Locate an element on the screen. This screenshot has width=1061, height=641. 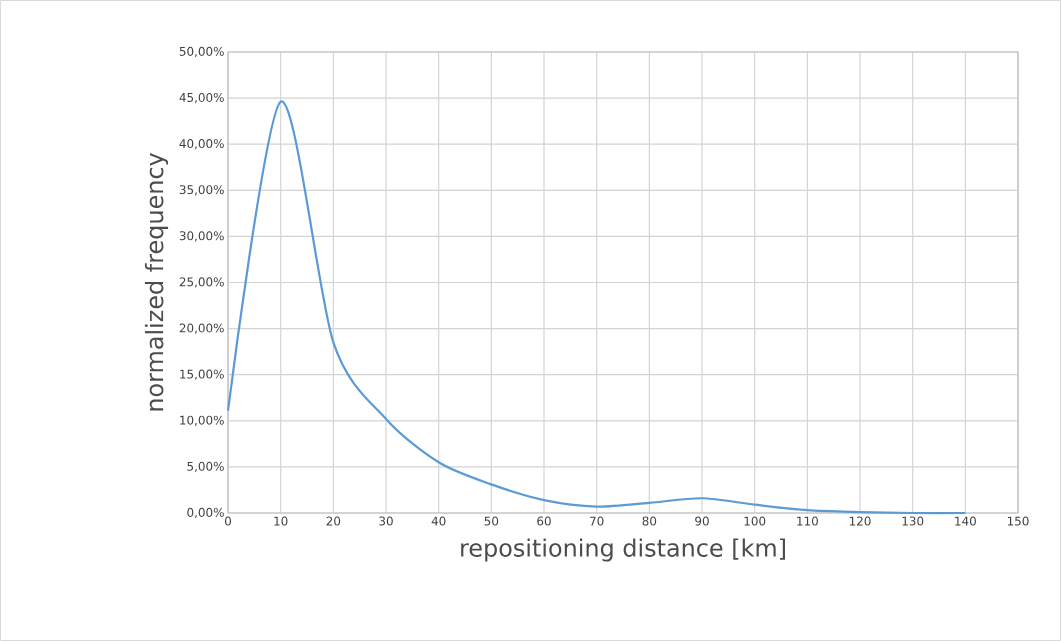
y-tick-label: 40,00% is located at coordinates (201, 144).